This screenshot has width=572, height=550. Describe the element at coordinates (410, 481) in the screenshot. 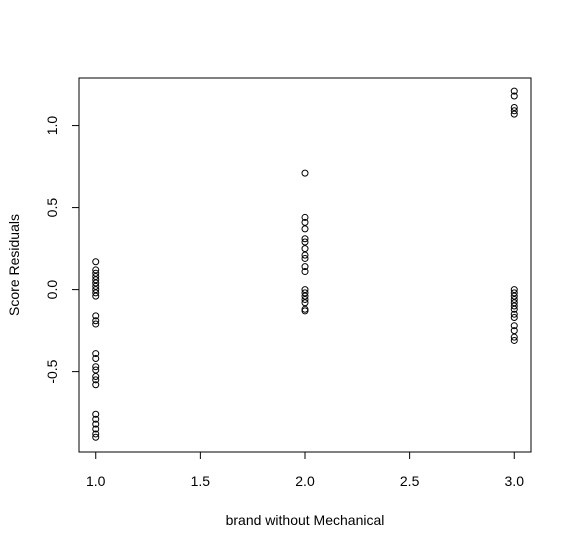

I see `x-tick-label: 2.5` at that location.